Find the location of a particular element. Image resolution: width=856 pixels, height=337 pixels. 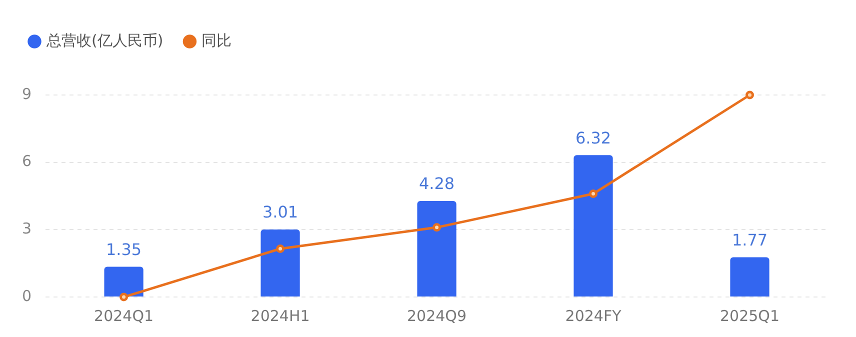

text: 3.01 is located at coordinates (280, 212).